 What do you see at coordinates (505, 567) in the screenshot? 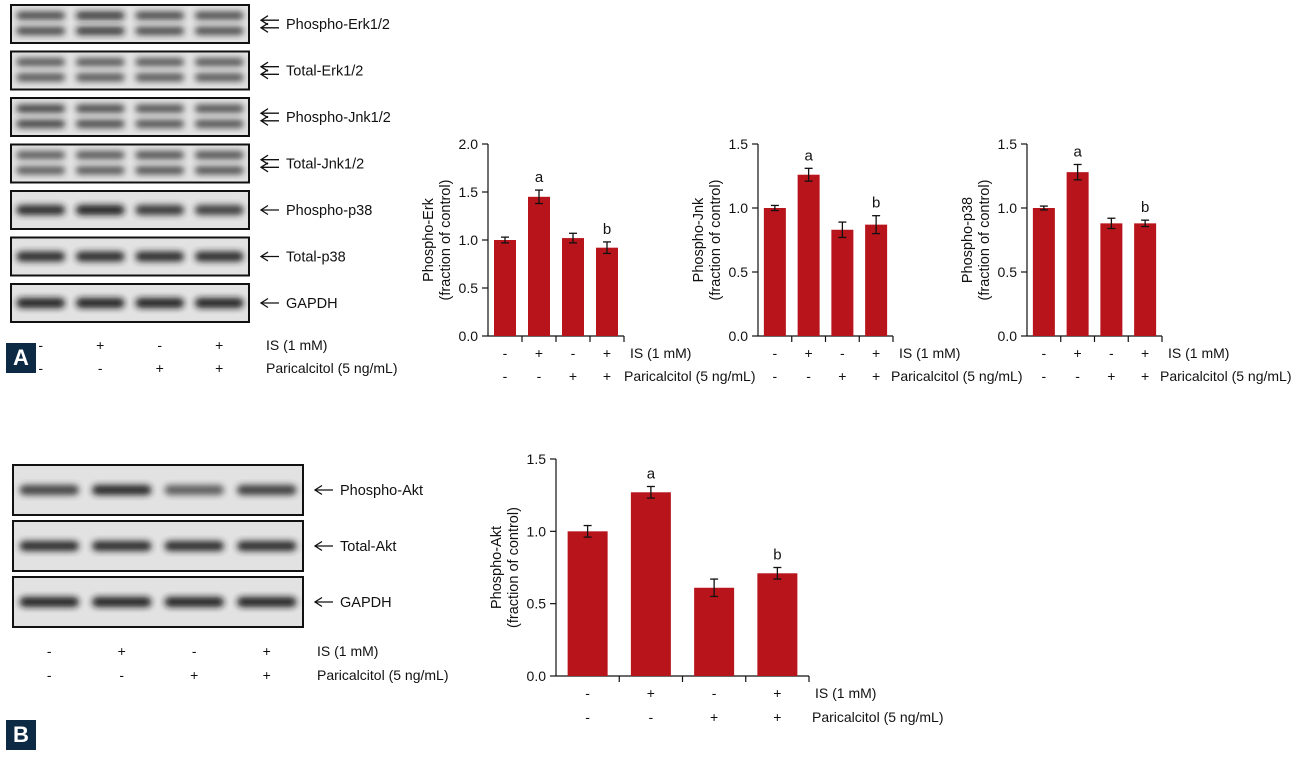
I see `y-axis-label: Phospho-Akt(fraction of control)` at bounding box center [505, 567].